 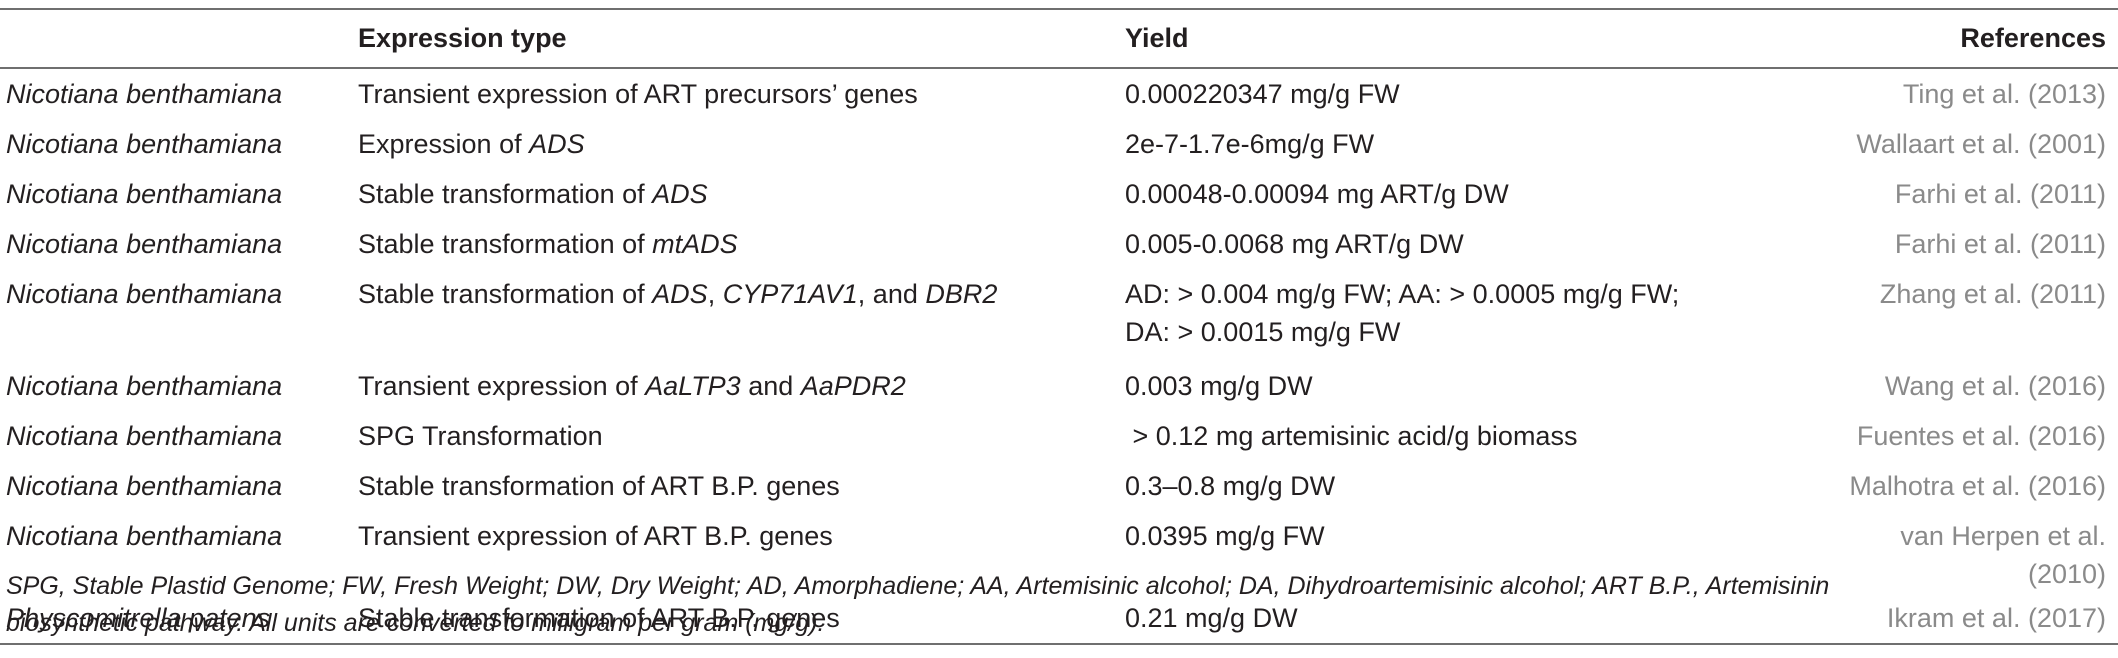 What do you see at coordinates (1995, 386) in the screenshot?
I see `reference-link: Wang et al. (2016)` at bounding box center [1995, 386].